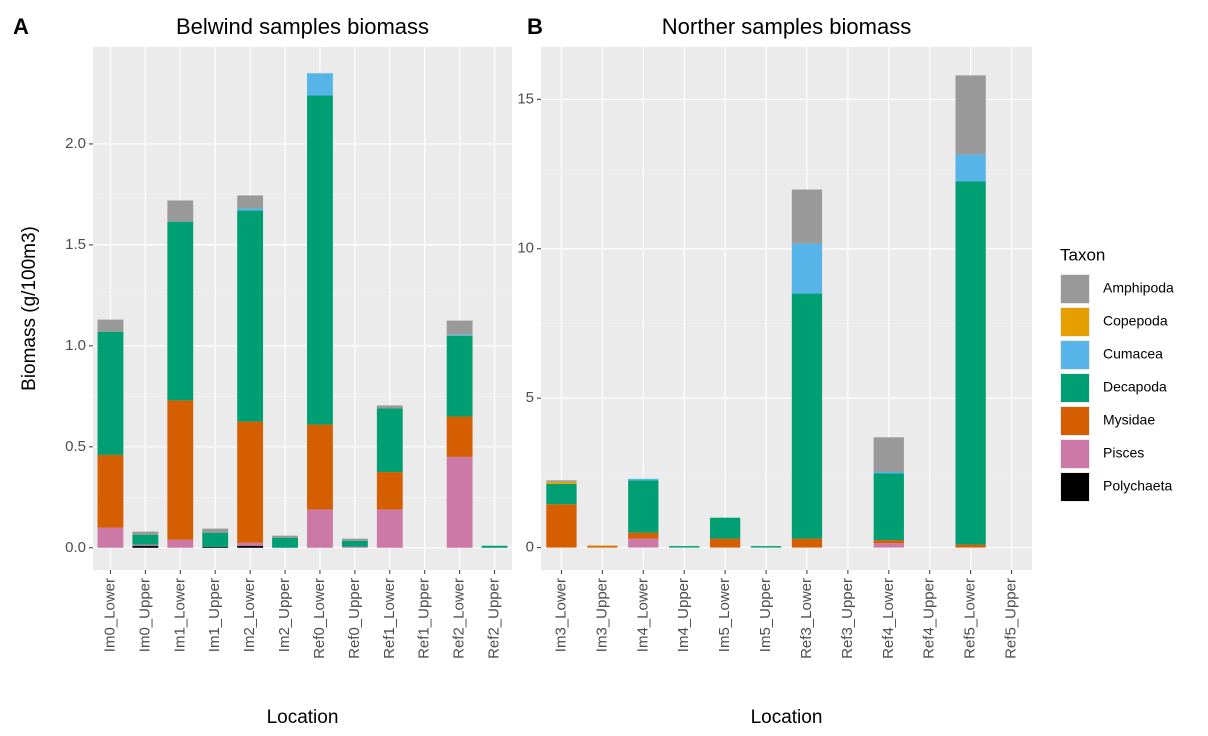  What do you see at coordinates (75, 446) in the screenshot?
I see `y-tick-label: 0.5` at bounding box center [75, 446].